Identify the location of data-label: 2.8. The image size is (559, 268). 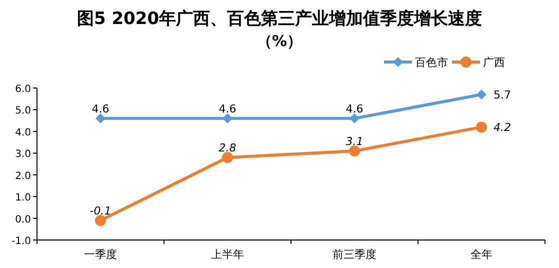
(227, 147).